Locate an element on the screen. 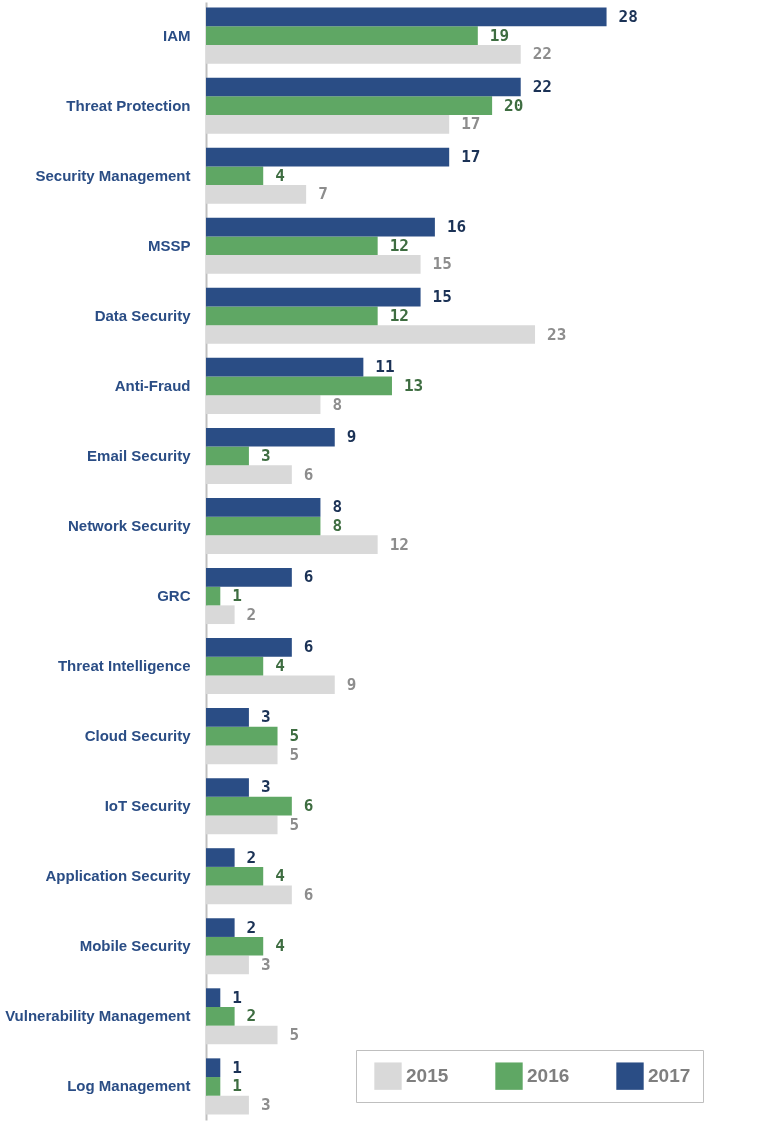 The width and height of the screenshot is (757, 1122). y-tick-label: Threat Intelligence is located at coordinates (124, 666).